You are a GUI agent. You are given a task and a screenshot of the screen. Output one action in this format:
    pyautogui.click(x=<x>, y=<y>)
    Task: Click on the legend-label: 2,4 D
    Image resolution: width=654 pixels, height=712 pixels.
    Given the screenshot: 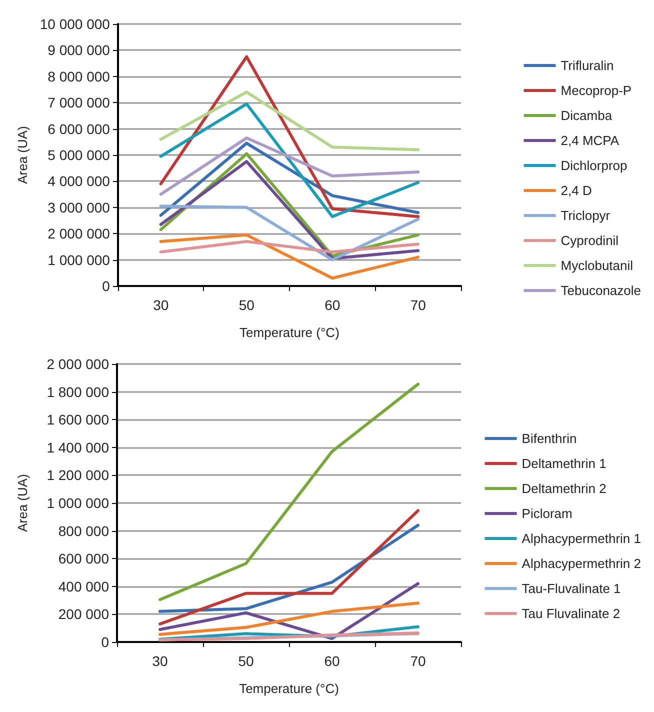 What is the action you would take?
    pyautogui.click(x=576, y=190)
    